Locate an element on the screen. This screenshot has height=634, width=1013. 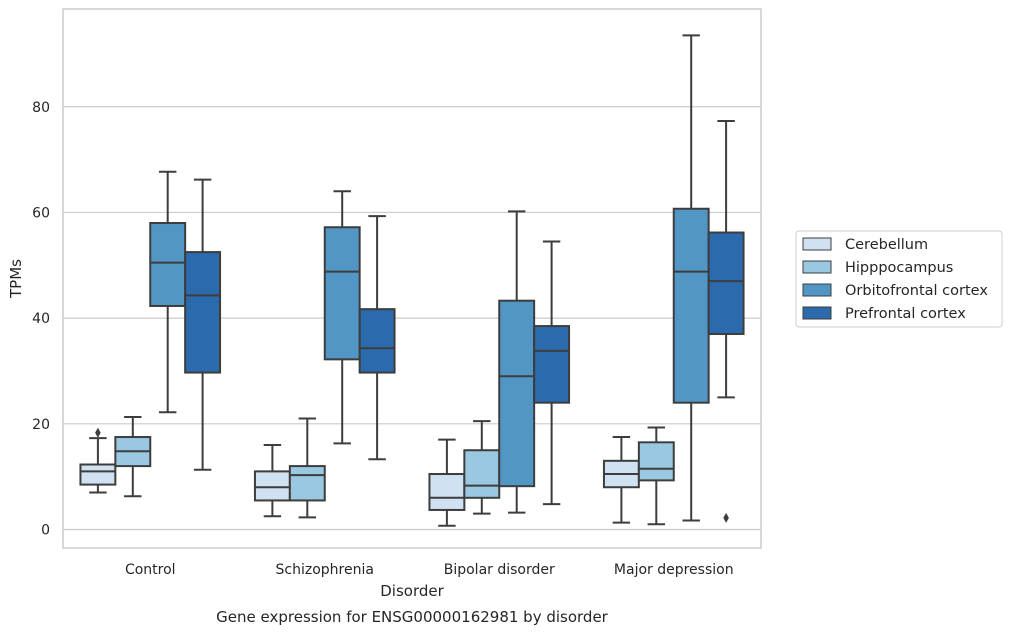
x-tick-label: Control is located at coordinates (150, 570).